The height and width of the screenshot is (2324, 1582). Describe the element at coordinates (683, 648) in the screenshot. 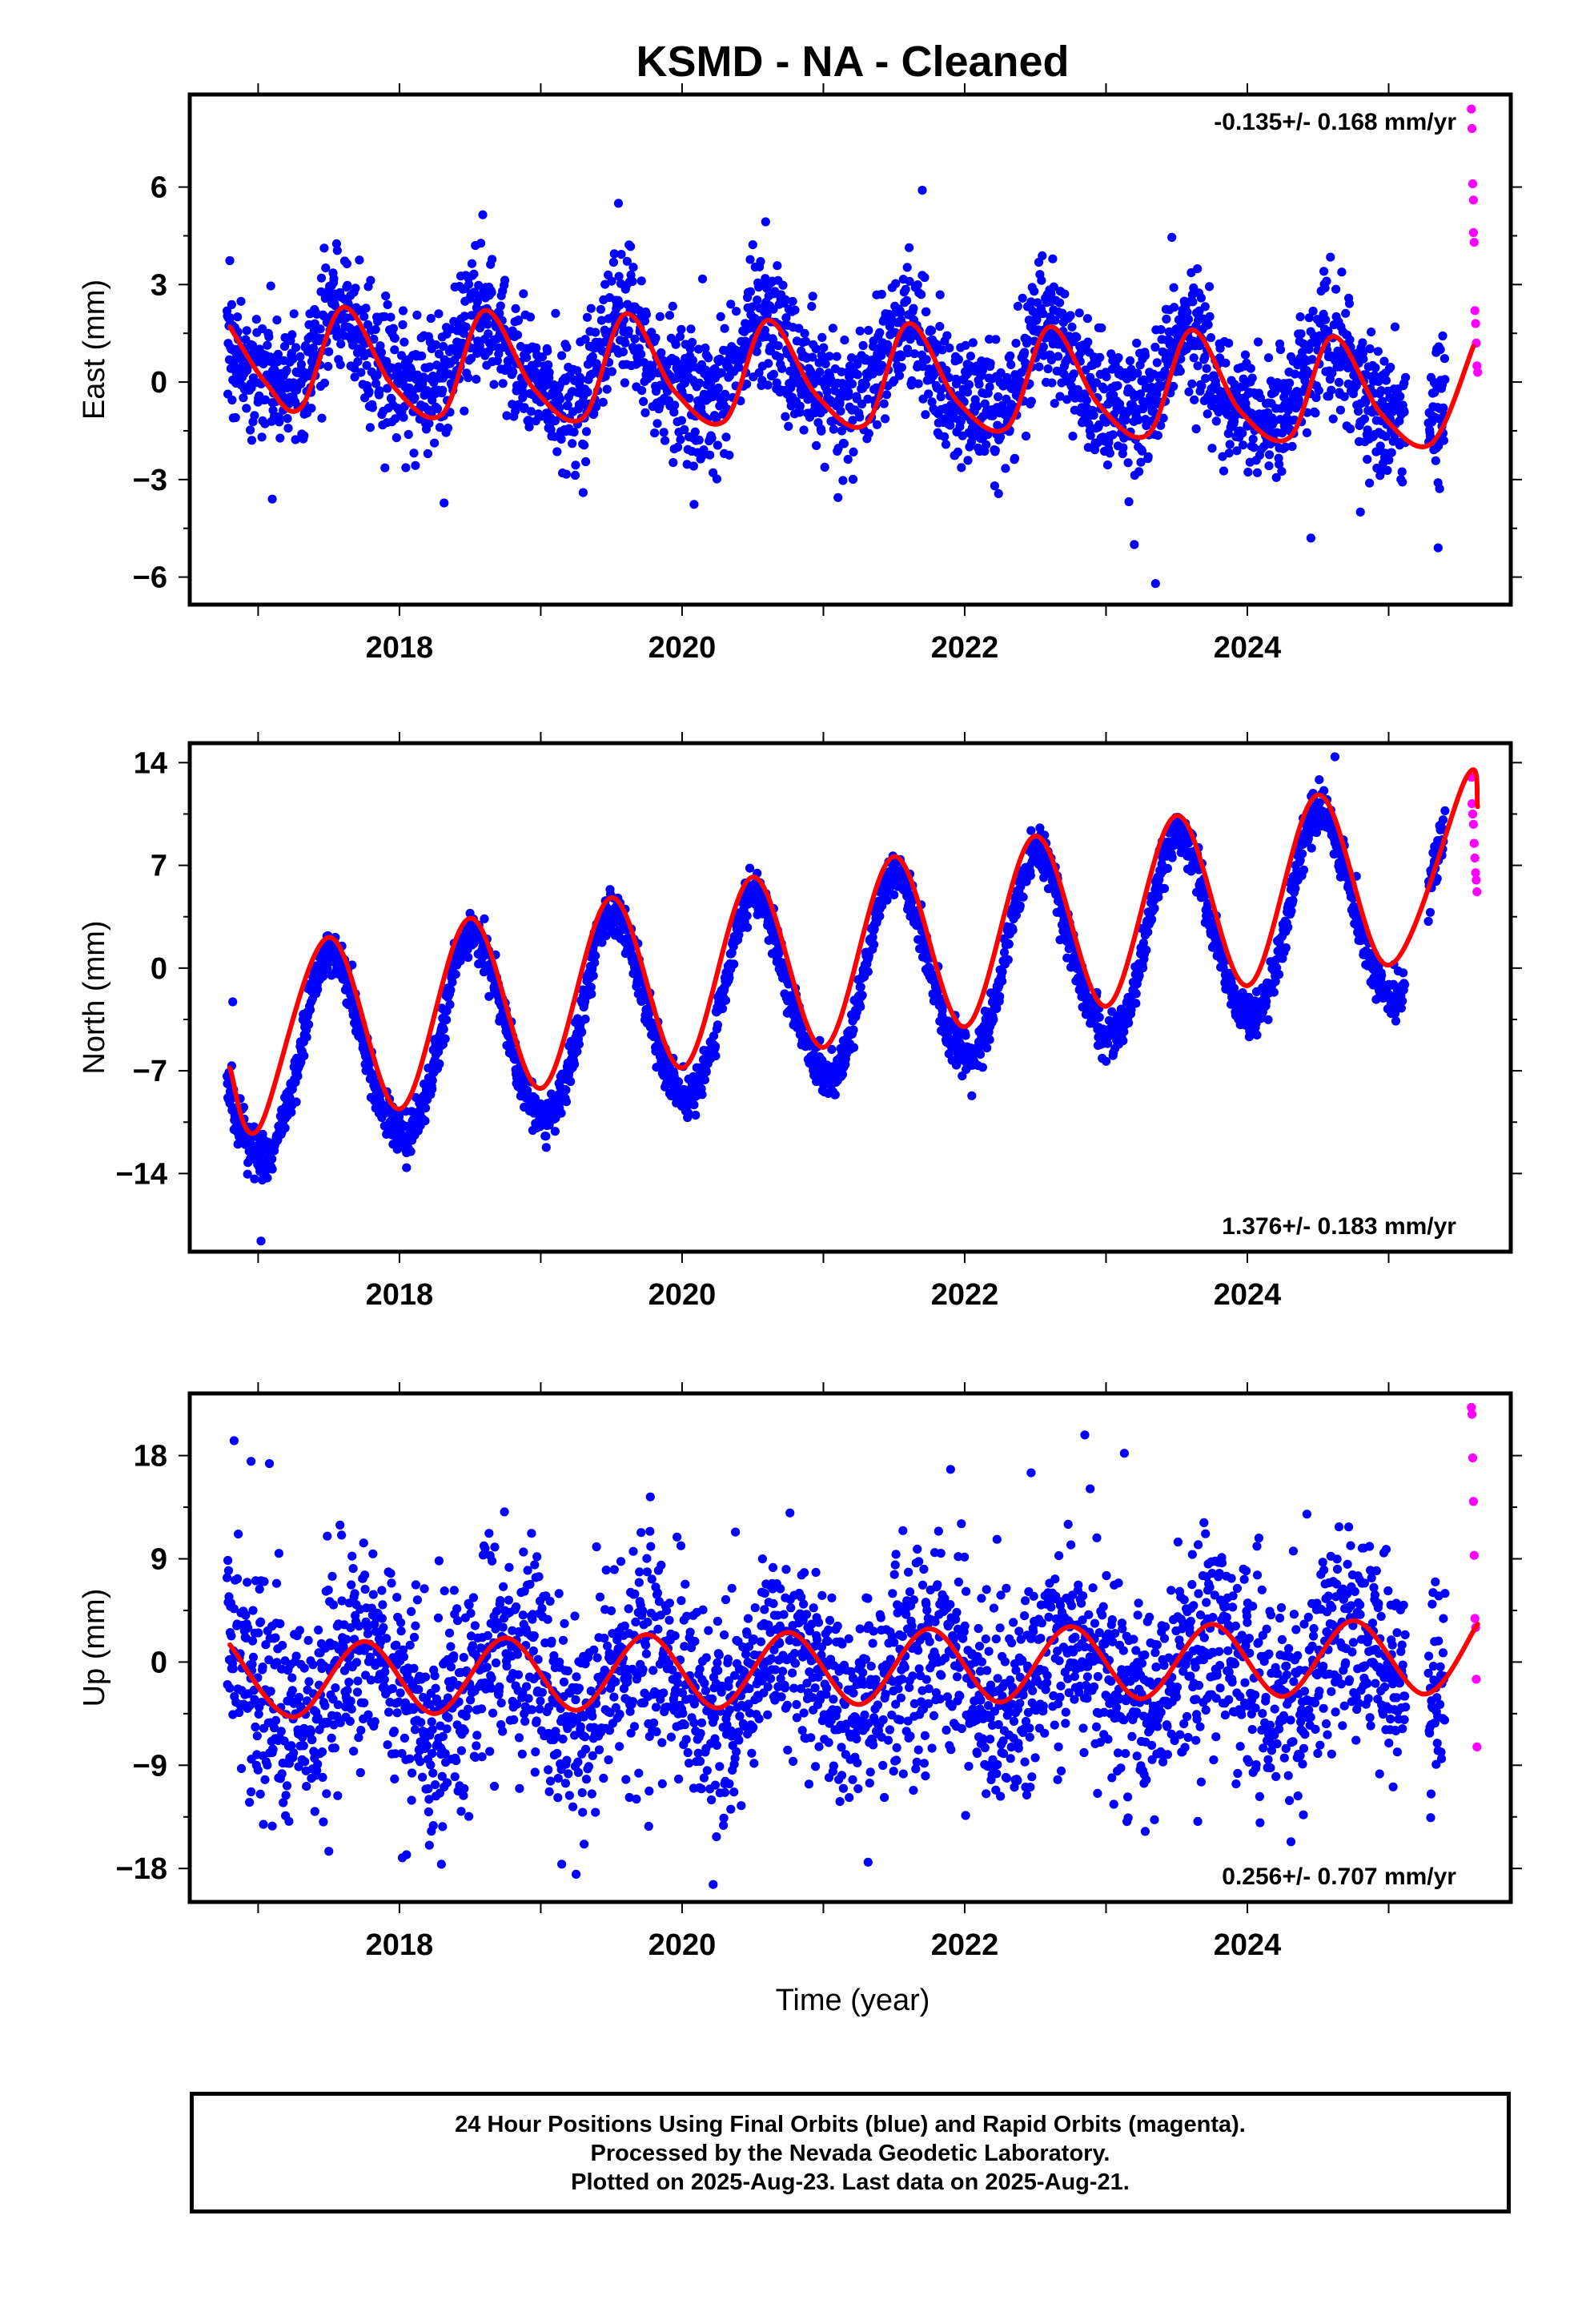

I see `x-tick-label: 2020` at that location.